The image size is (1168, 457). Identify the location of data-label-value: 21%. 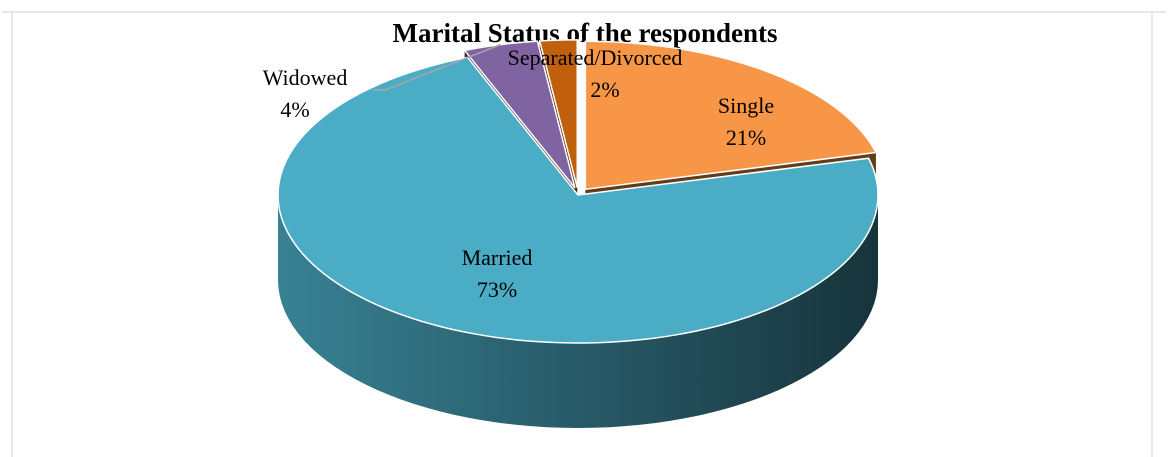
(746, 137).